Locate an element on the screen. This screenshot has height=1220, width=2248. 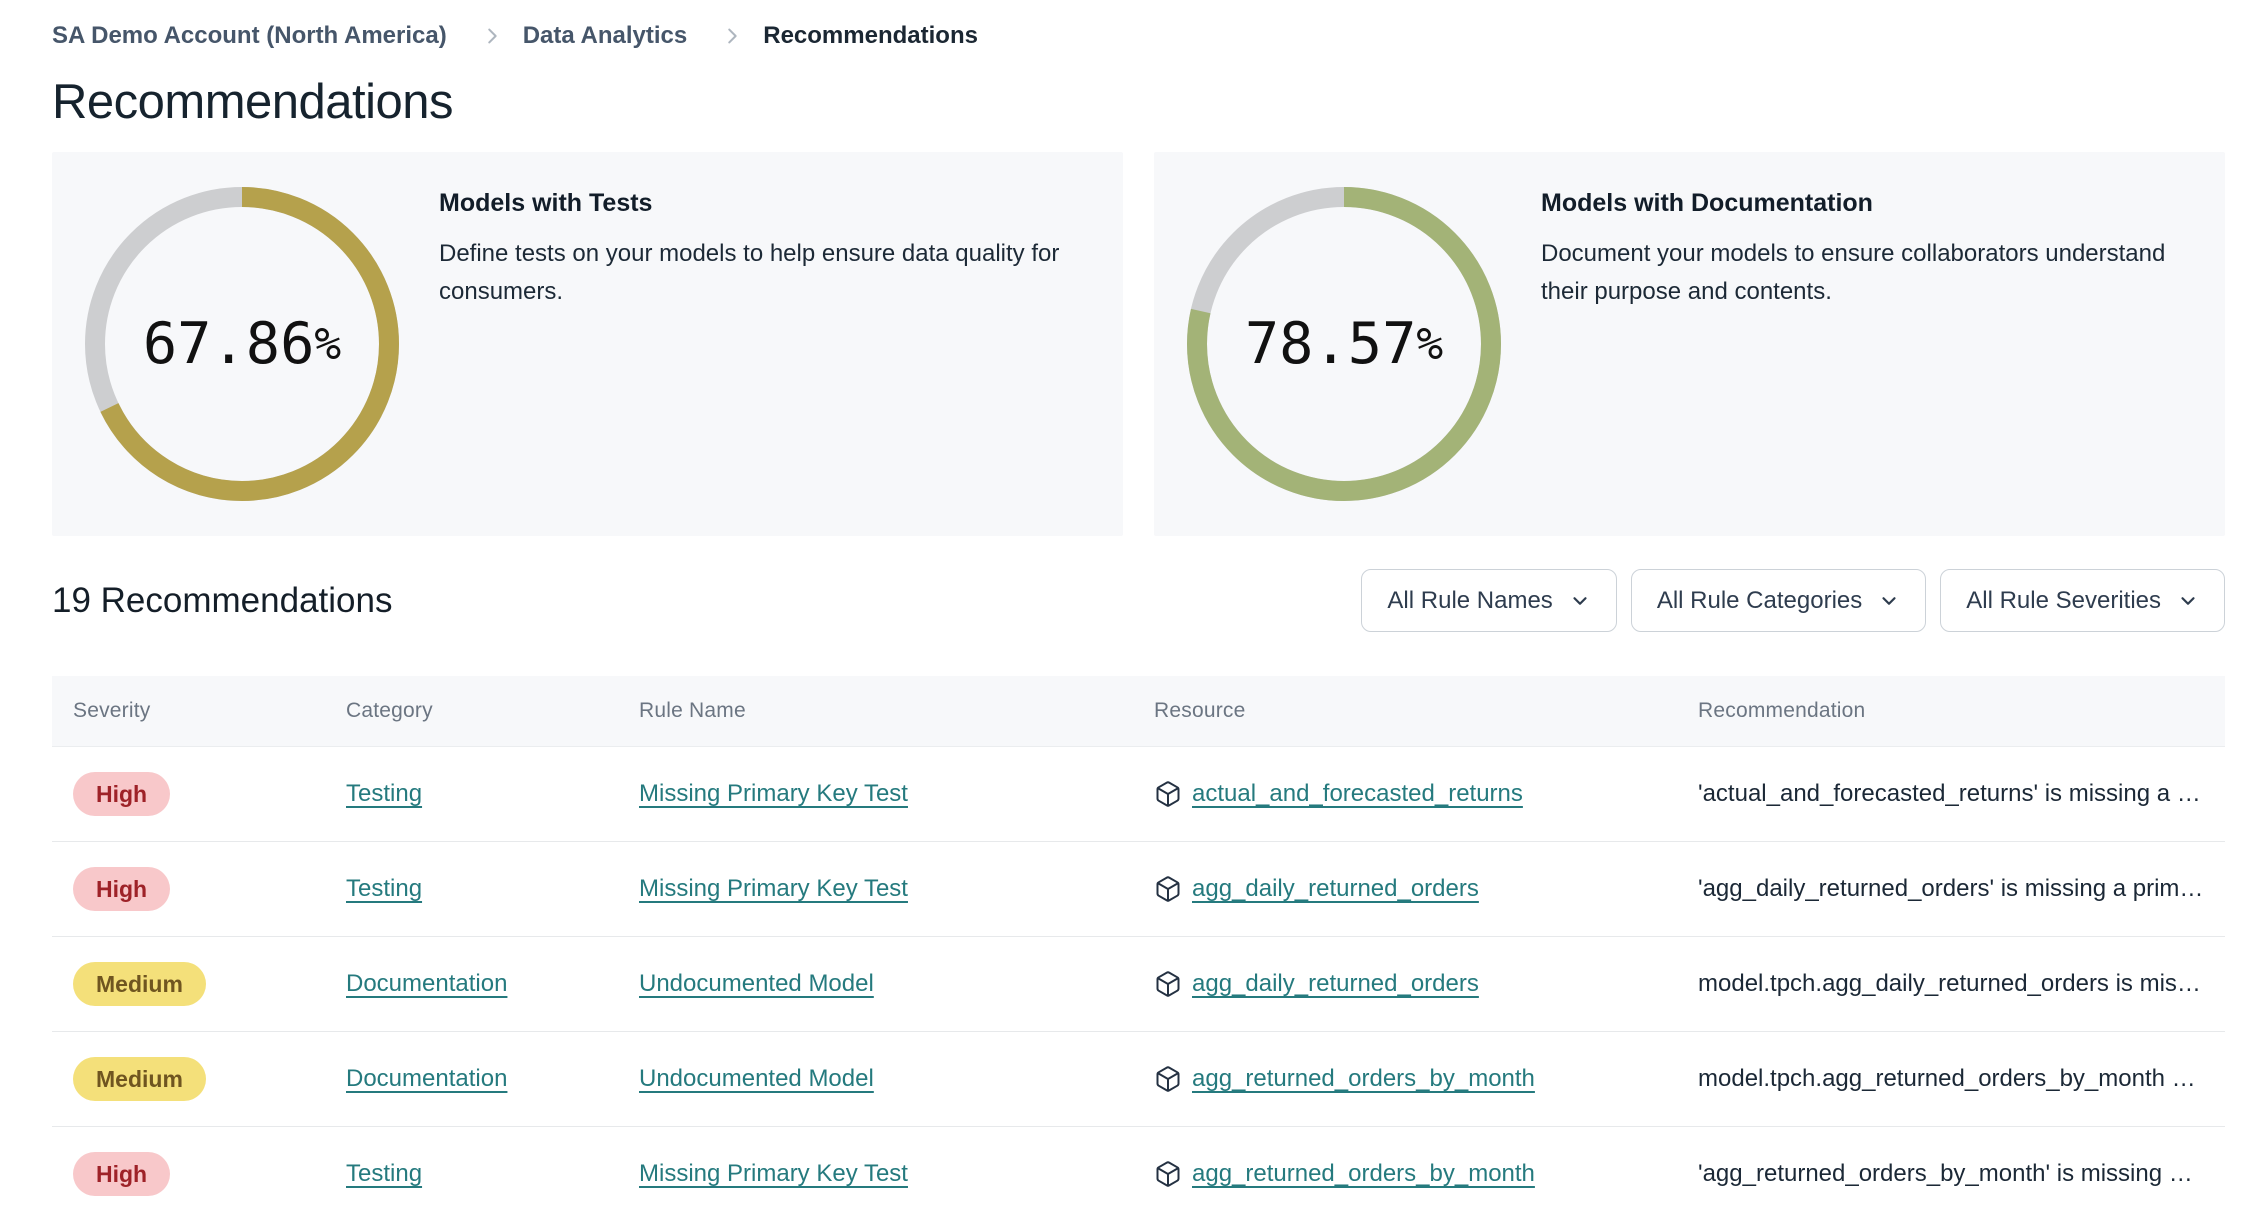
breadcrumb-project: Data Analytics is located at coordinates (605, 35).